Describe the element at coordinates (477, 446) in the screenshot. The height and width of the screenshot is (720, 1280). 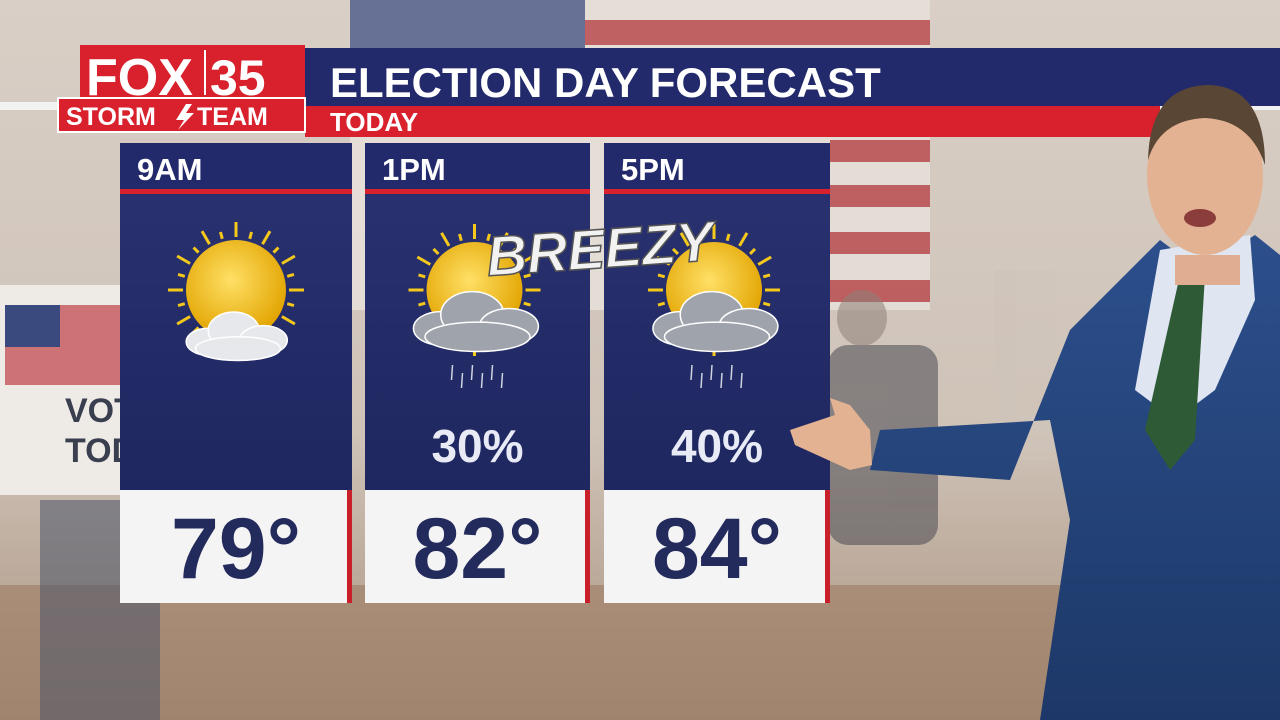
I see `precip-chance: 30%` at that location.